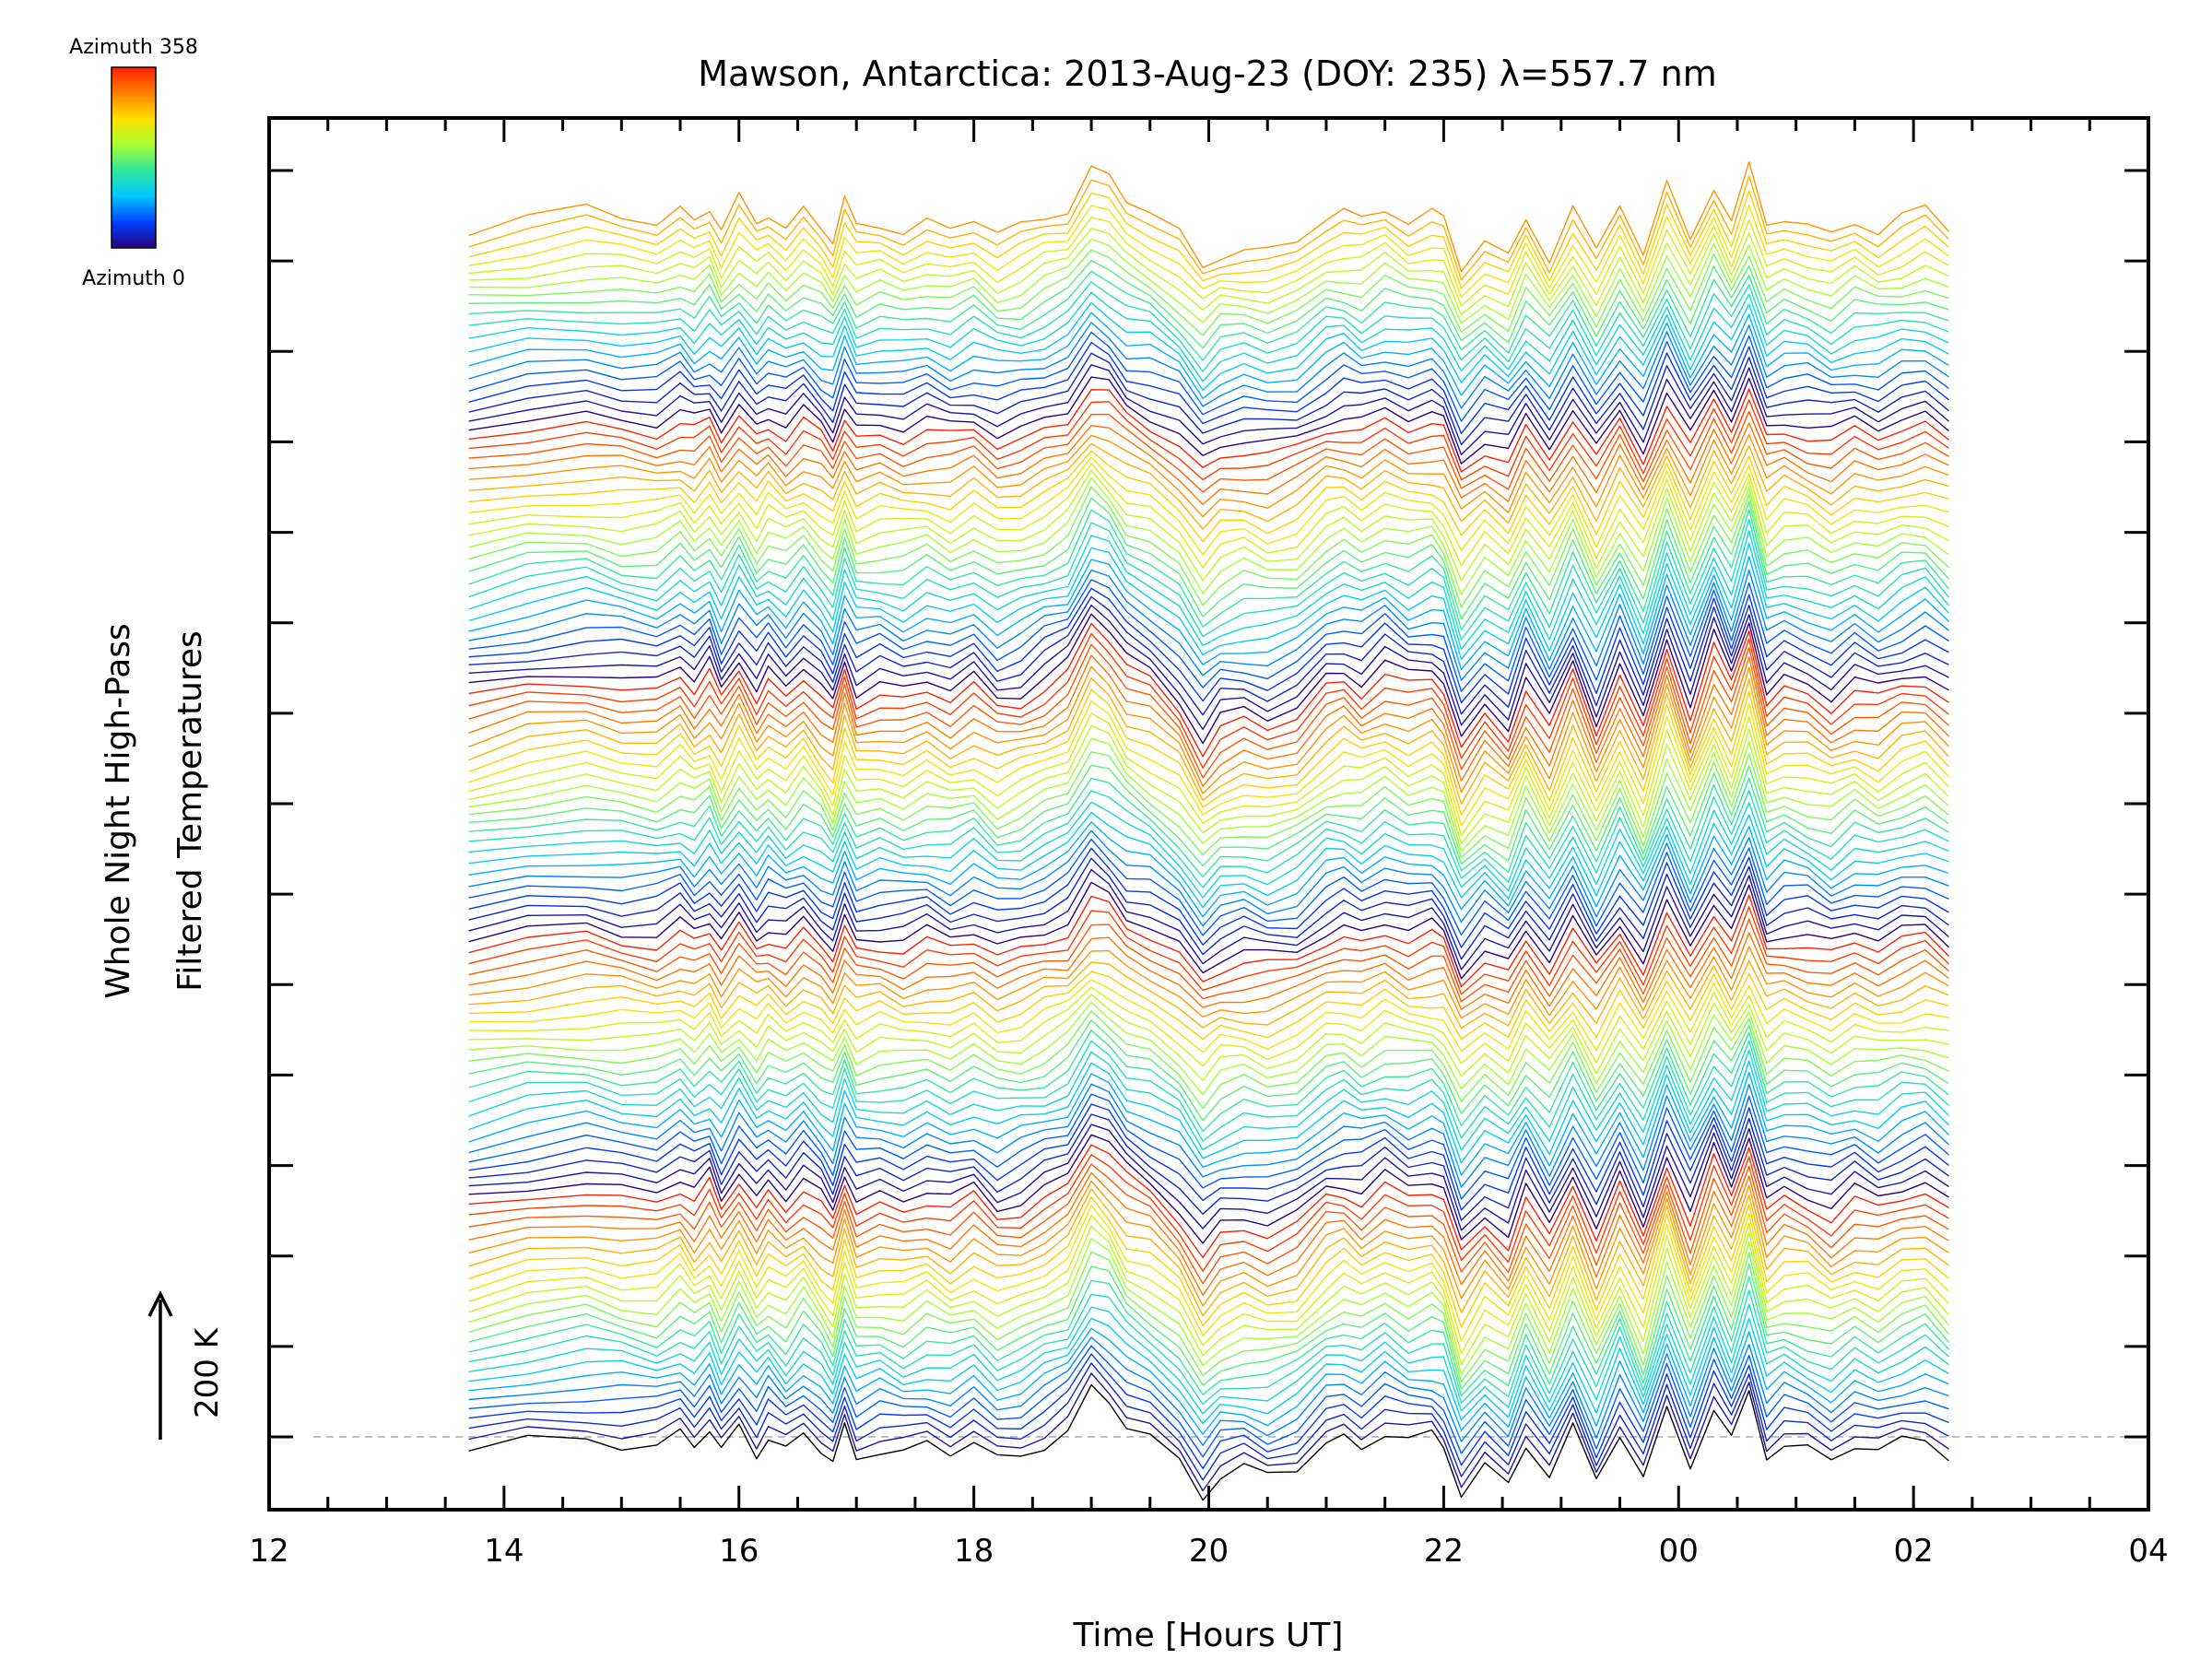 This screenshot has height=1659, width=2212. What do you see at coordinates (974, 1551) in the screenshot?
I see `x-tick-label: 18` at bounding box center [974, 1551].